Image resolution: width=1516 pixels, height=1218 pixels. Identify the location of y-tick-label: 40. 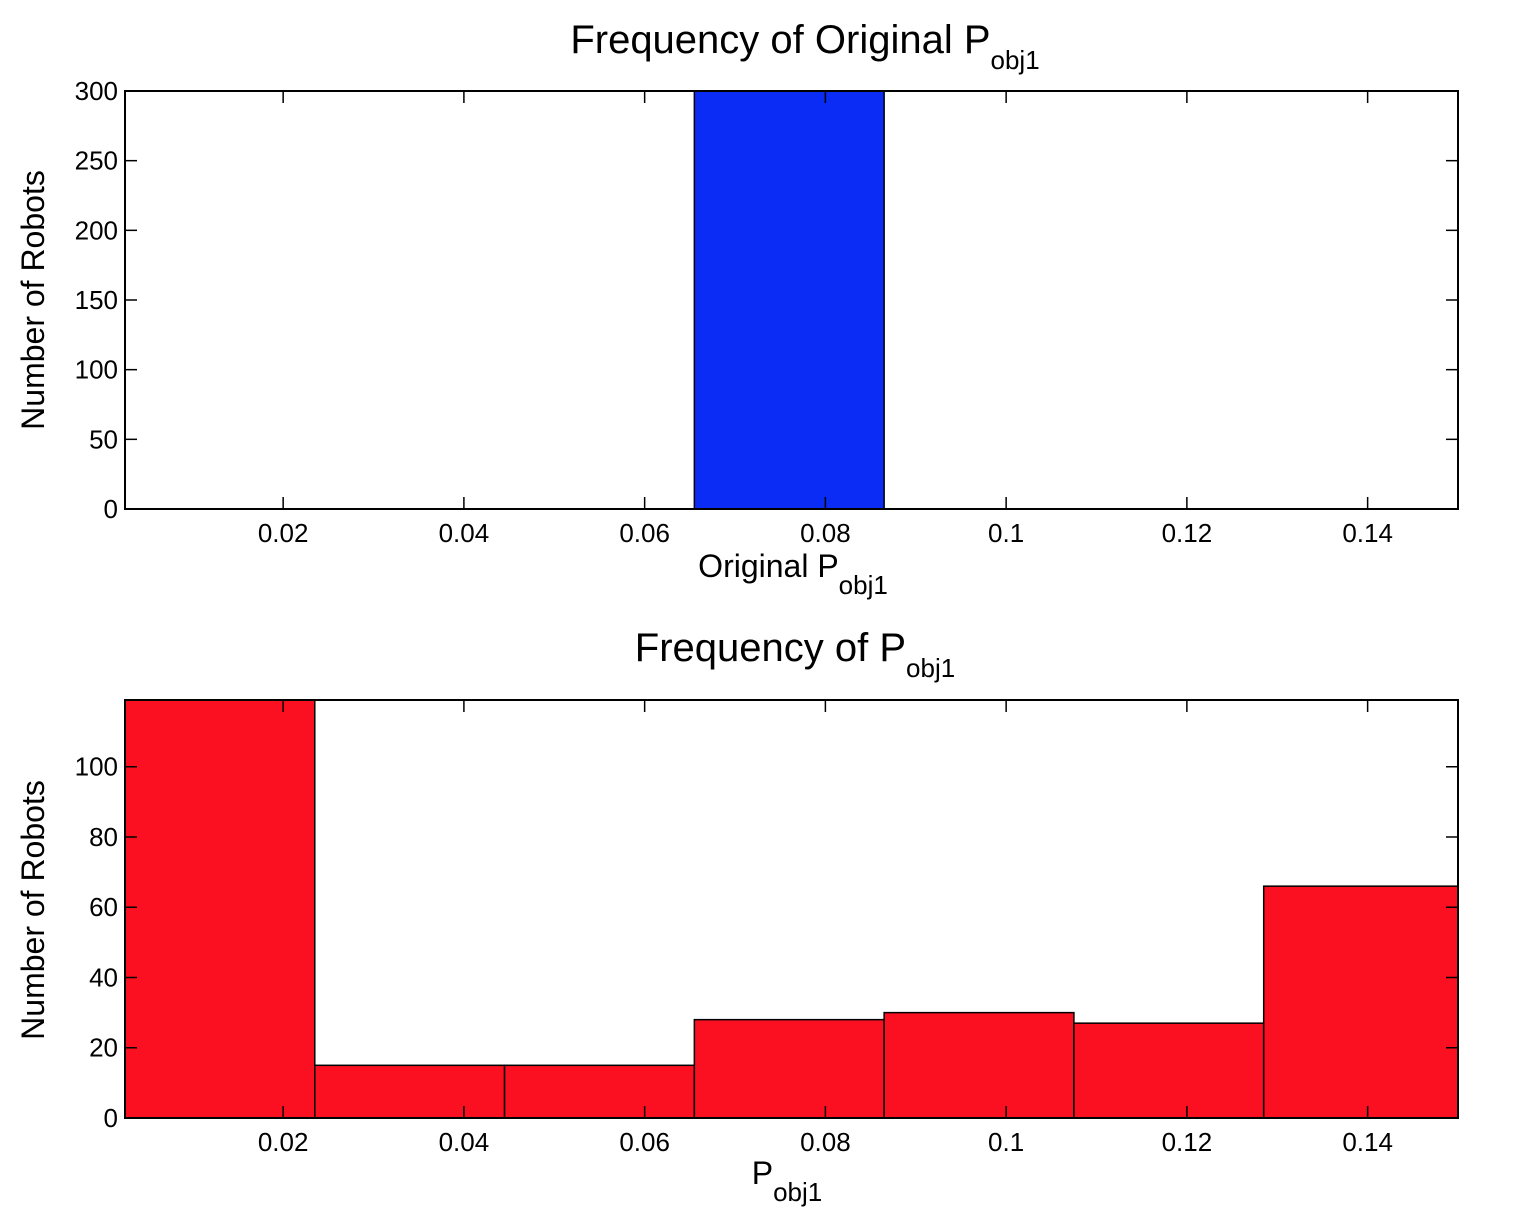
(103, 977).